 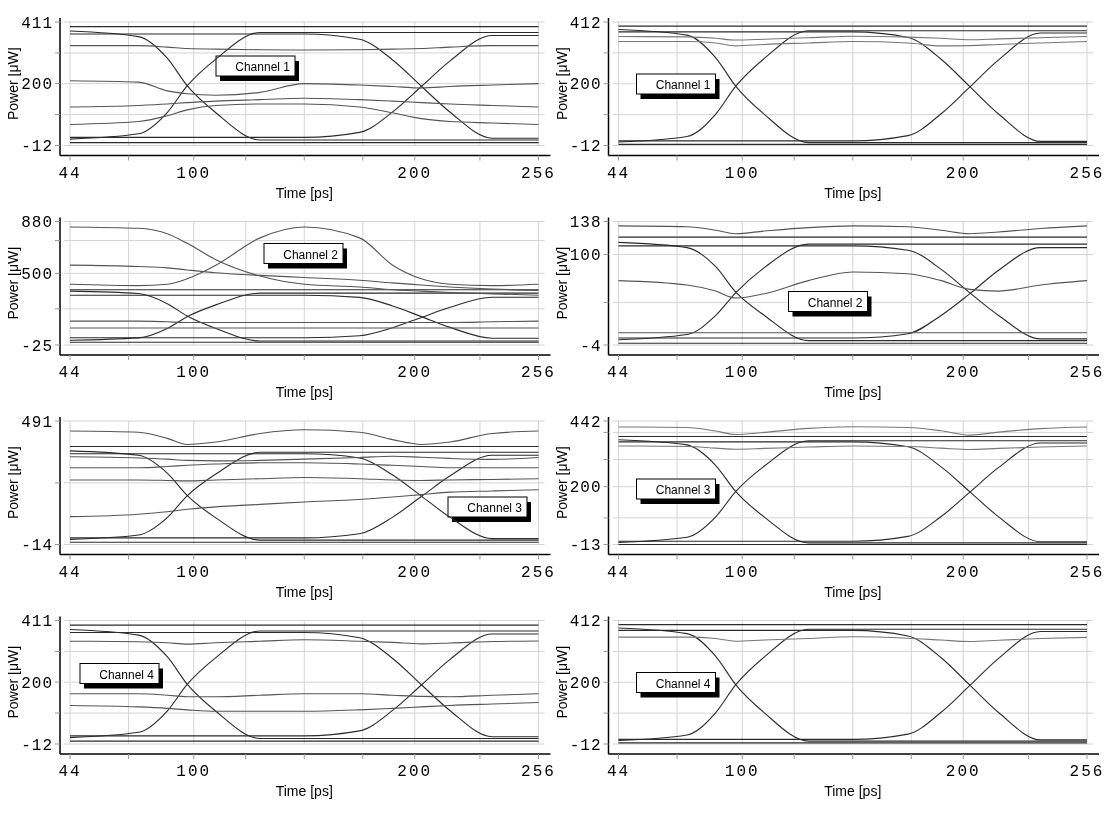 What do you see at coordinates (585, 546) in the screenshot?
I see `y-tick-label: -13` at bounding box center [585, 546].